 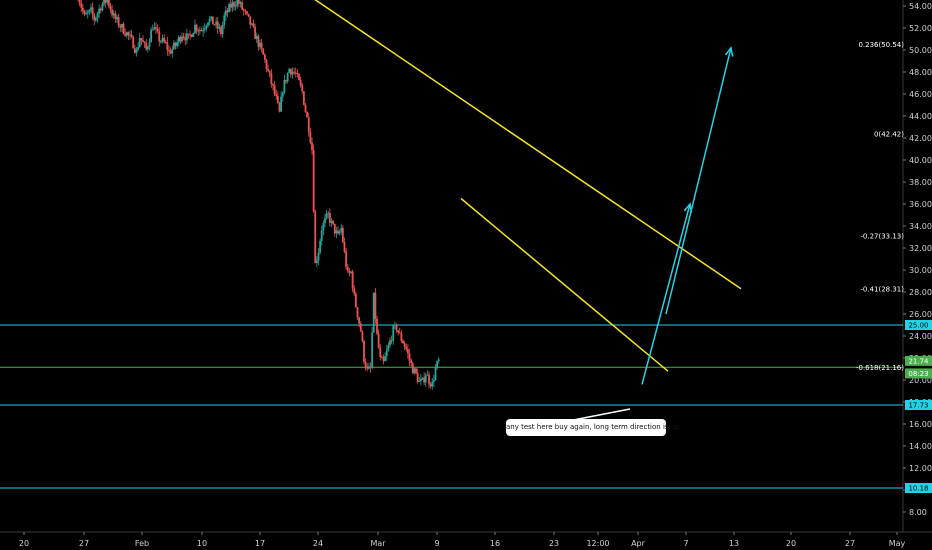 I want to click on price-tag-label: 21.74, so click(x=918, y=361).